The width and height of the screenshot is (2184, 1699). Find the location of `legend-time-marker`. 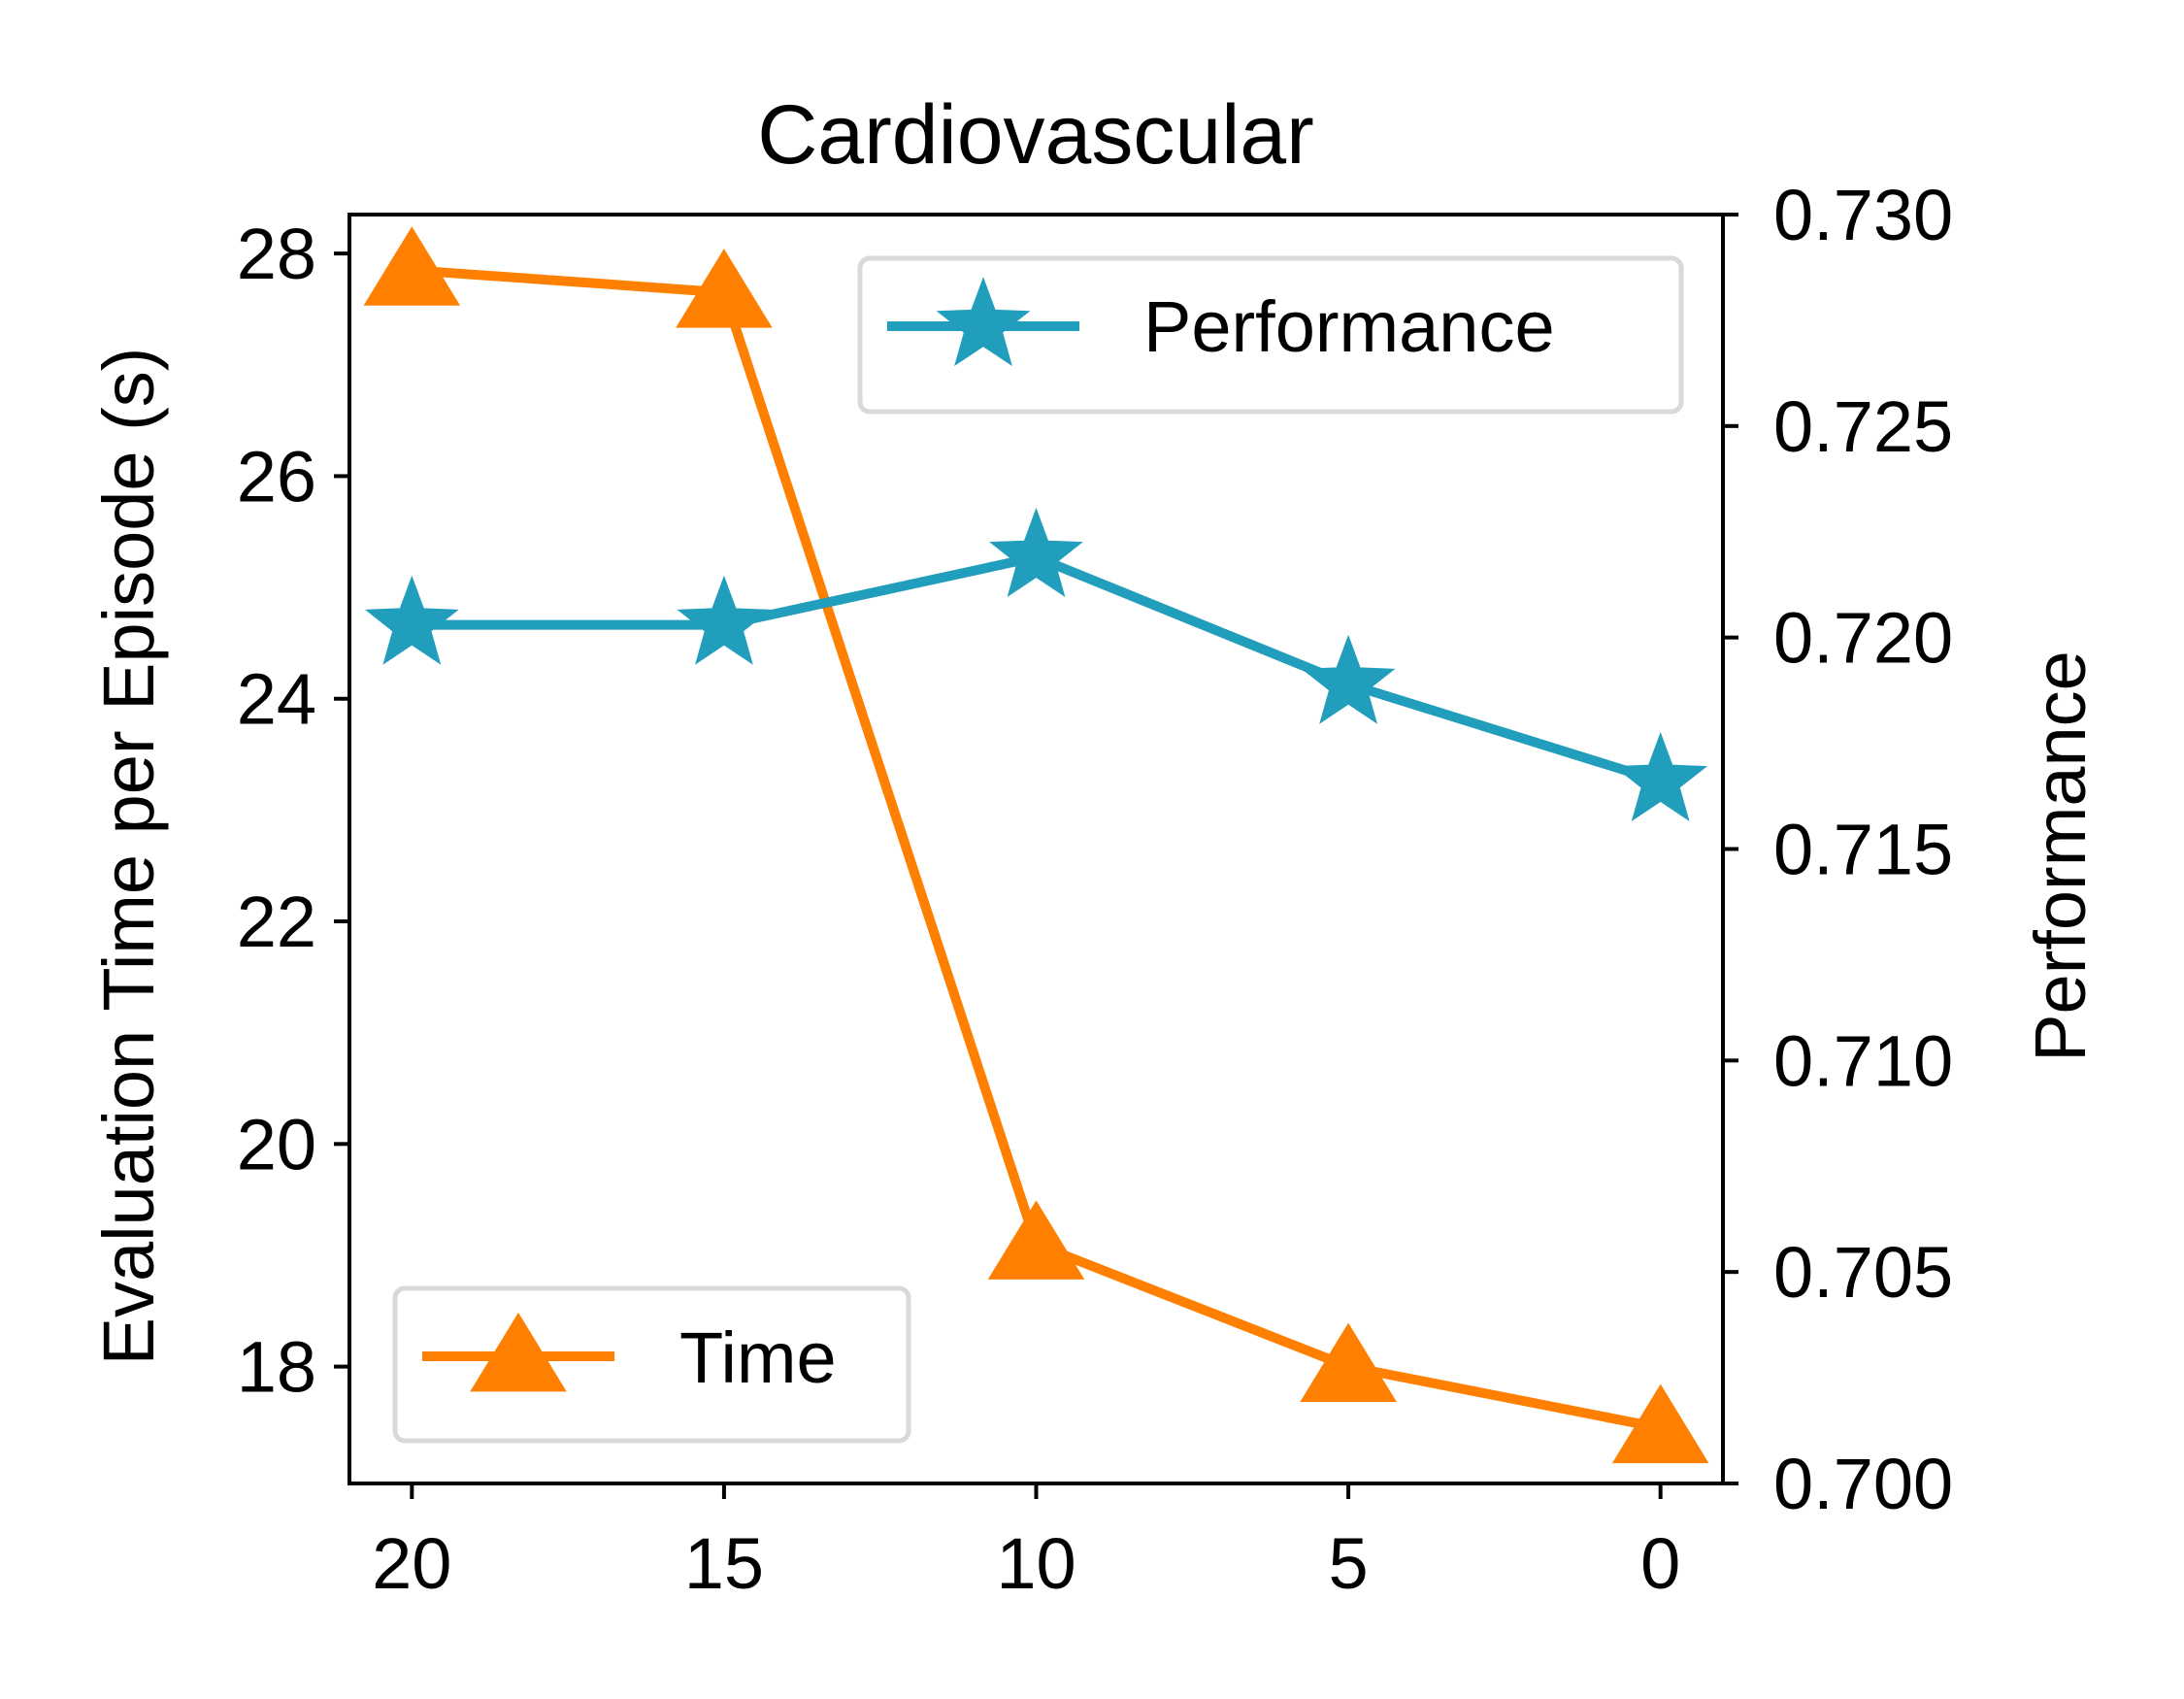

legend-time-marker is located at coordinates (518, 1352).